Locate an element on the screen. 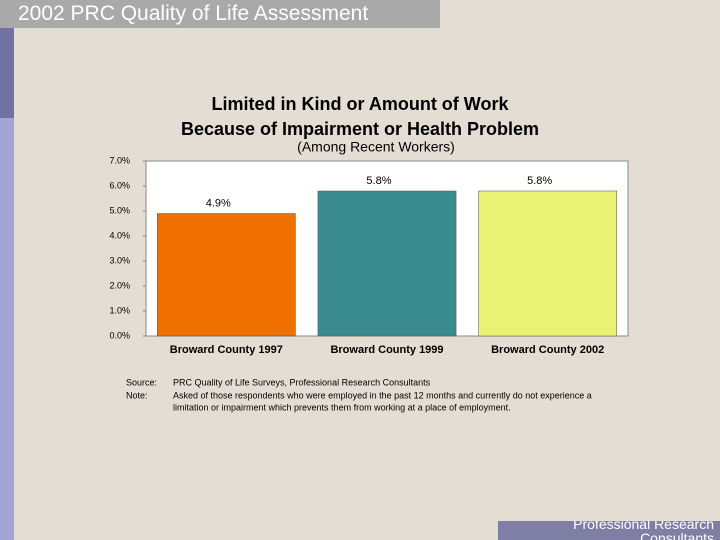 The image size is (720, 540). y-tick-label: 3.0% is located at coordinates (119, 260).